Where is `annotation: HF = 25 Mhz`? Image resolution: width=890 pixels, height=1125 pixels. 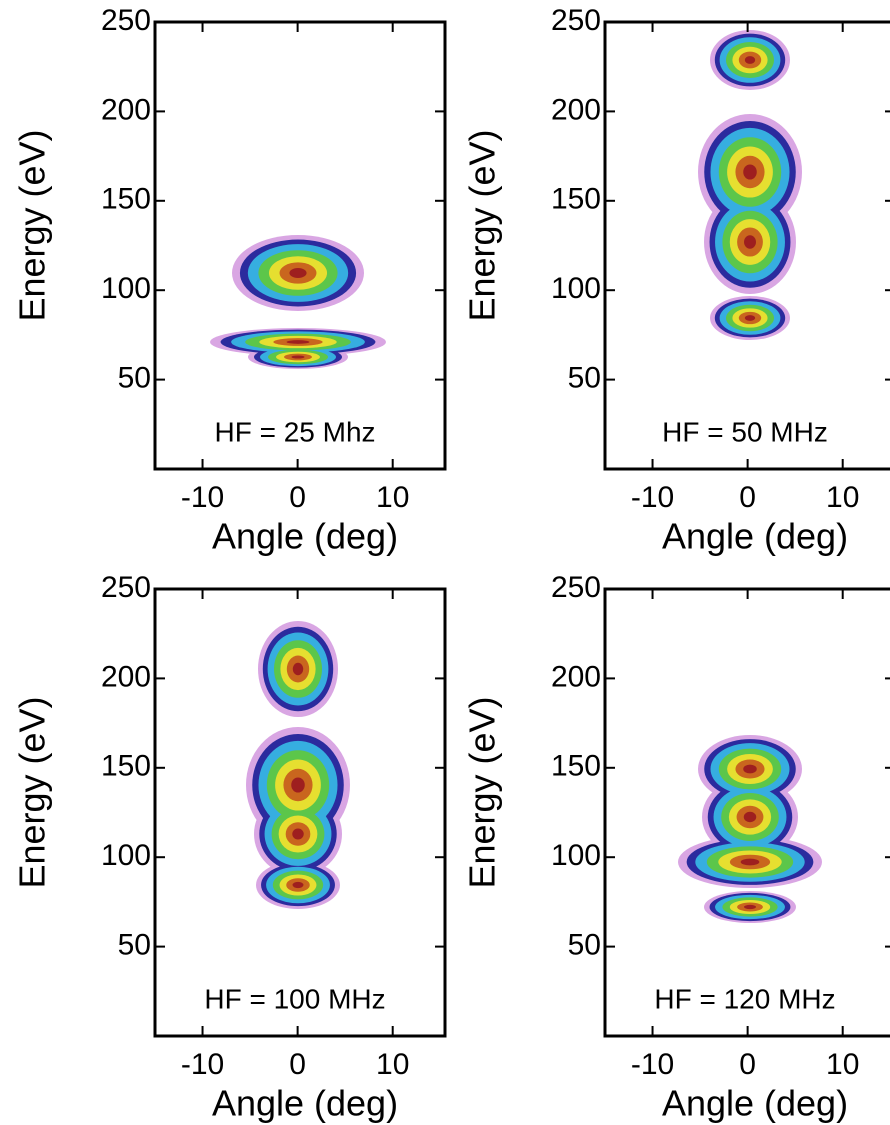
annotation: HF = 25 Mhz is located at coordinates (294, 431).